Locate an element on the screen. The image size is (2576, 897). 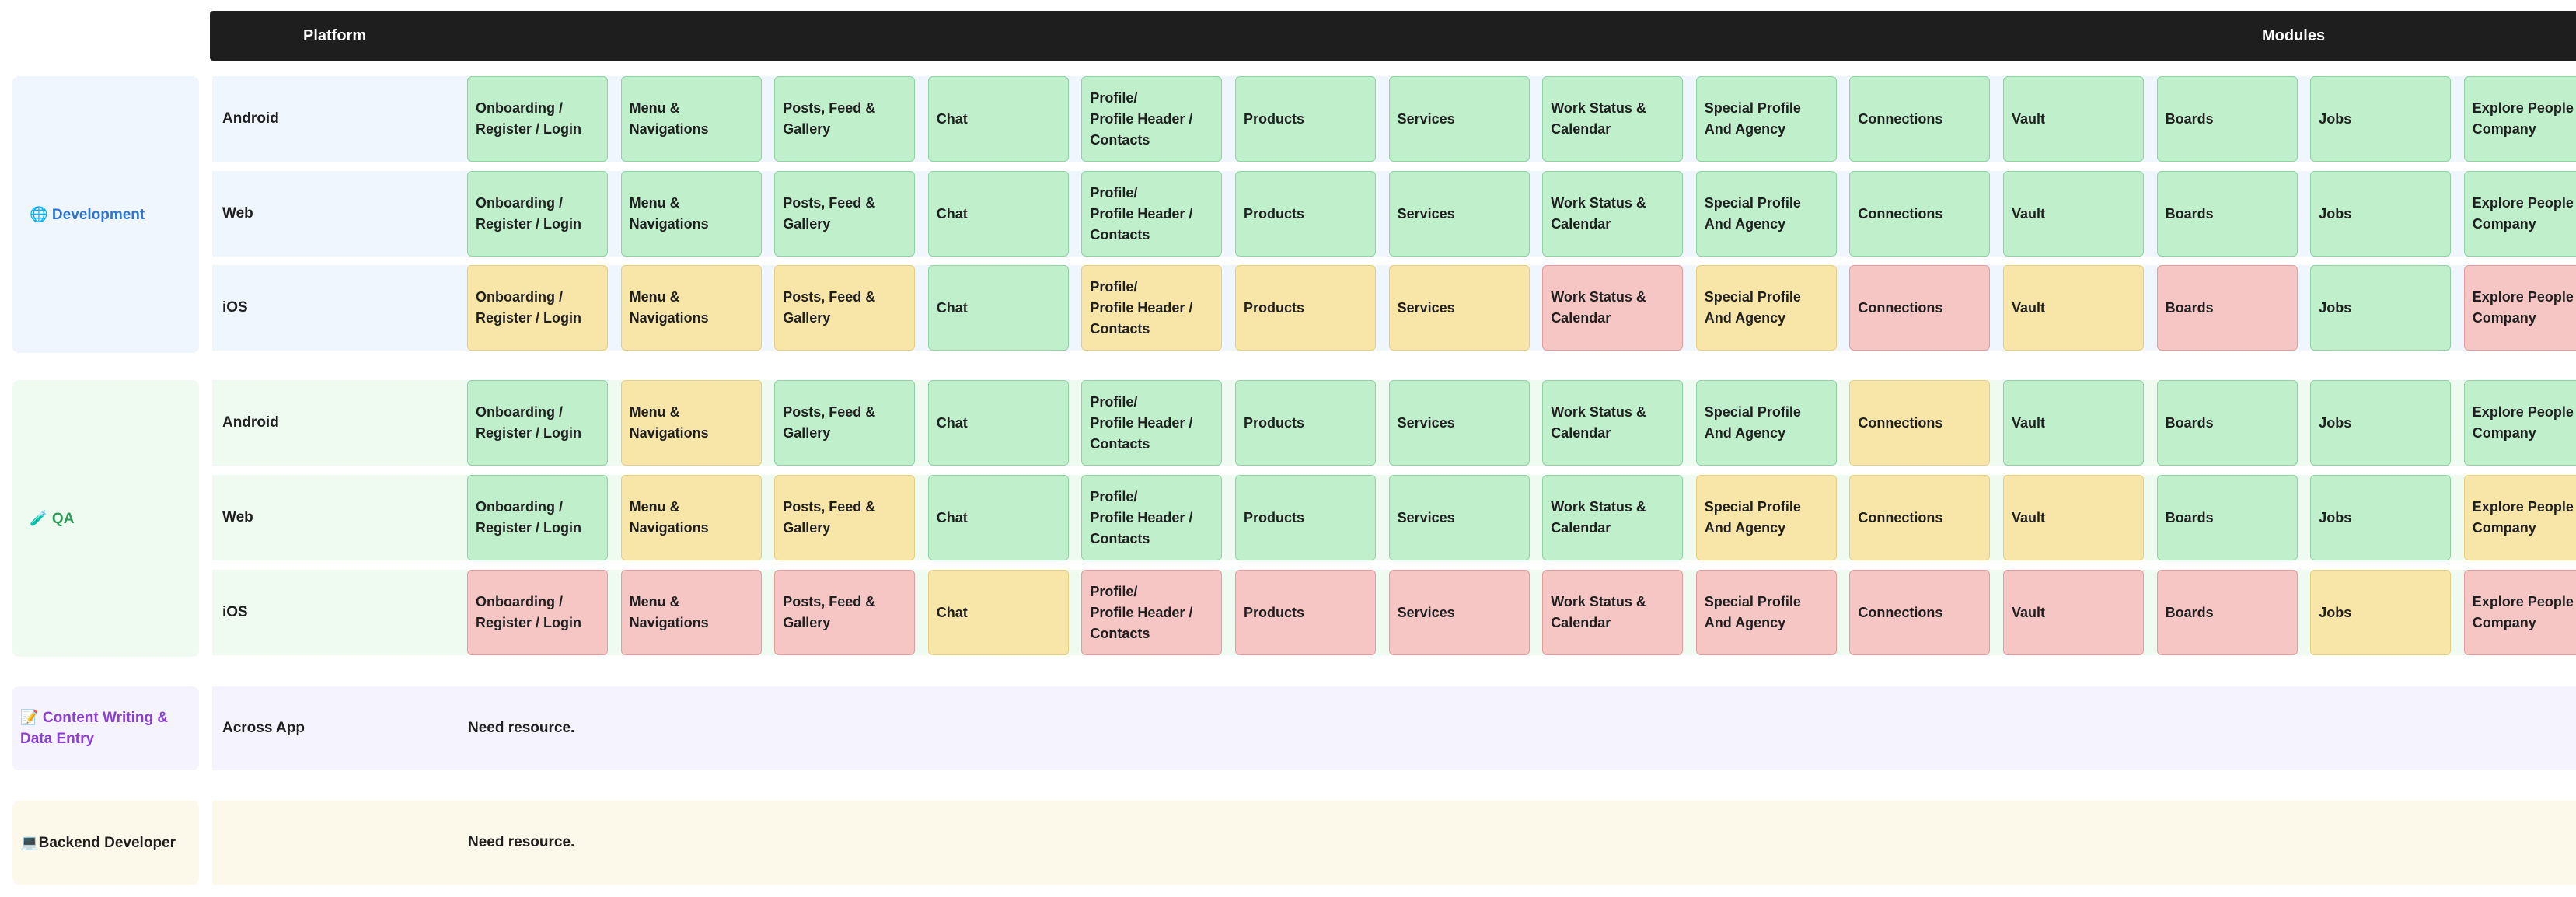
module-name: Services is located at coordinates (1426, 422).